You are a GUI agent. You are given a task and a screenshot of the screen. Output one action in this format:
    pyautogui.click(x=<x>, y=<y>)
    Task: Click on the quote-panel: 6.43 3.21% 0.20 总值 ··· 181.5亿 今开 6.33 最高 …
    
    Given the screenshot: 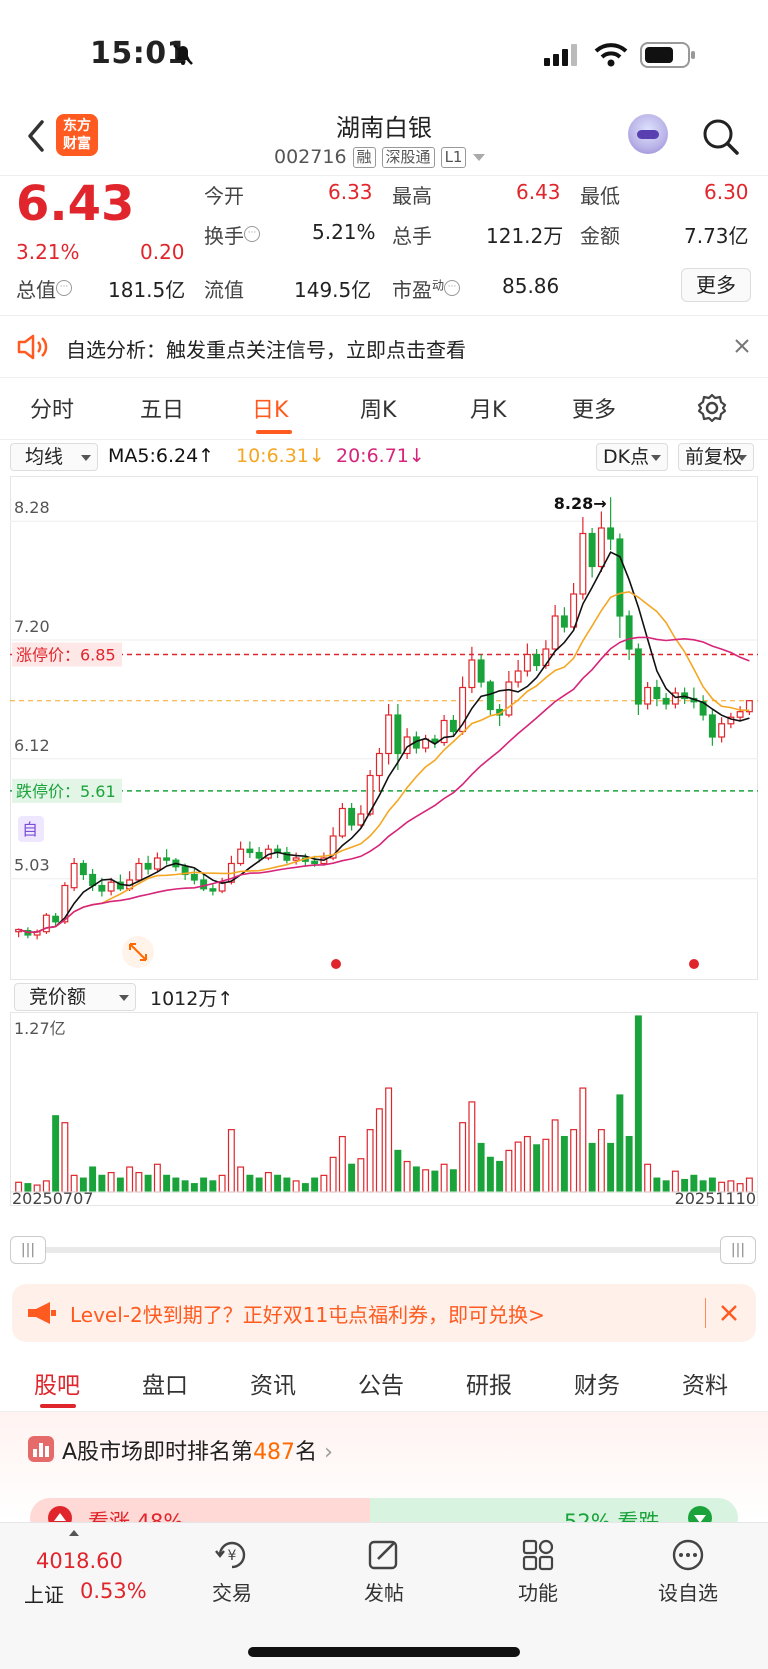 What is the action you would take?
    pyautogui.click(x=384, y=246)
    